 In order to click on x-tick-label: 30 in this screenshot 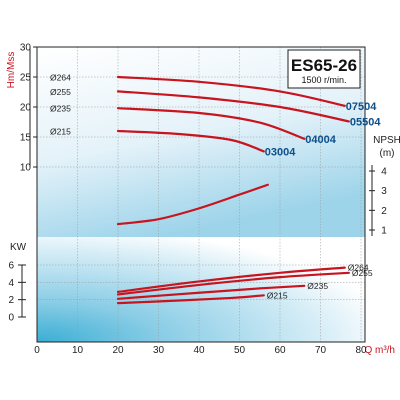, I will do `click(159, 350)`.